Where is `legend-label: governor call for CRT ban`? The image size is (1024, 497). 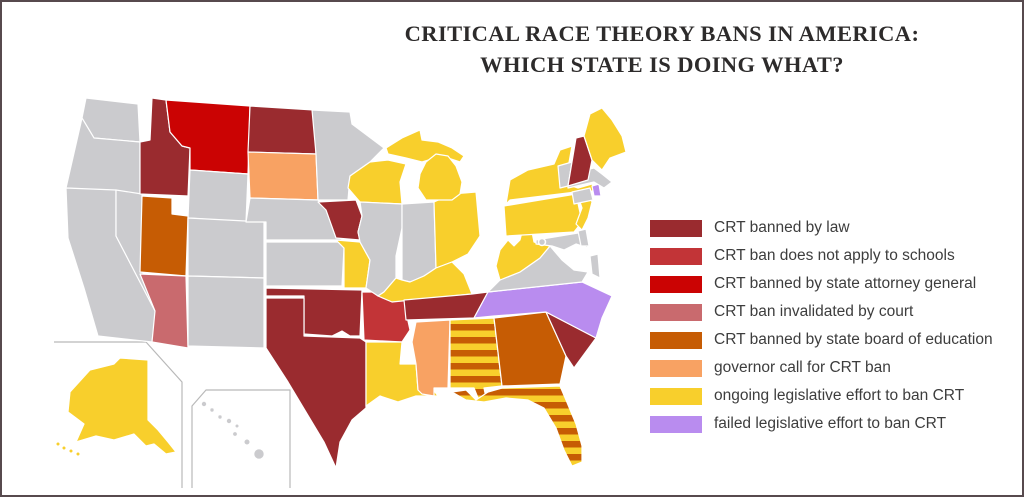
legend-label: governor call for CRT ban is located at coordinates (802, 367).